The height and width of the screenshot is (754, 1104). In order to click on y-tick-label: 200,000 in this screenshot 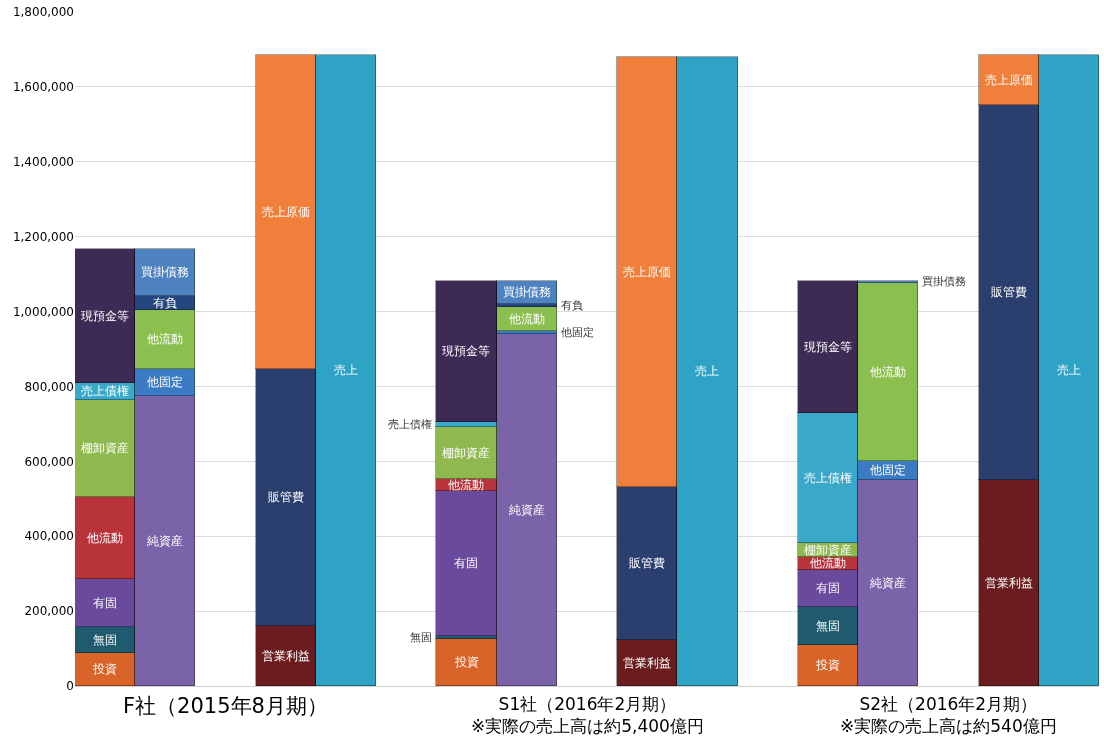, I will do `click(49, 611)`.